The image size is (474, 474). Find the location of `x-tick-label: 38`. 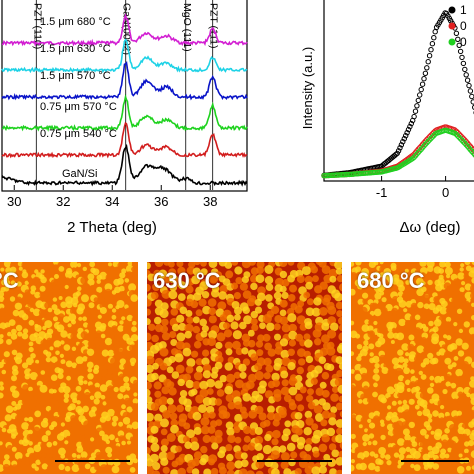

x-tick-label: 38 is located at coordinates (210, 201).